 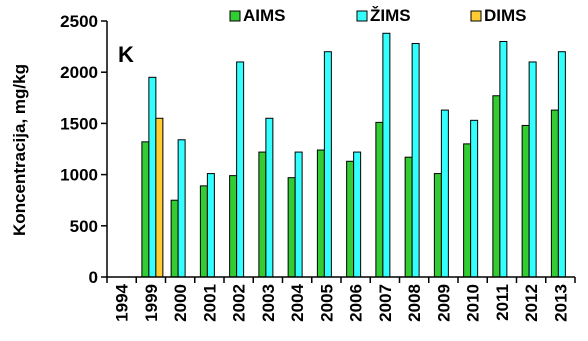 I want to click on bar-aims-2000, so click(x=174, y=238).